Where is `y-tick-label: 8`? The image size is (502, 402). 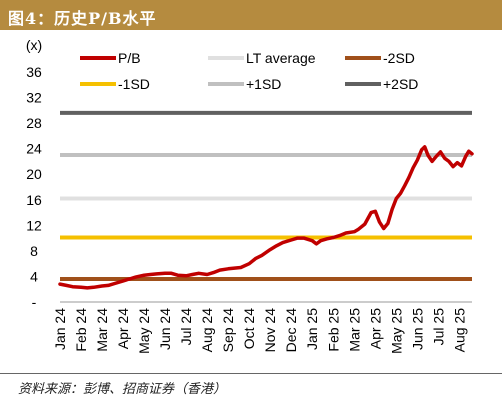 y-tick-label: 8 is located at coordinates (34, 251).